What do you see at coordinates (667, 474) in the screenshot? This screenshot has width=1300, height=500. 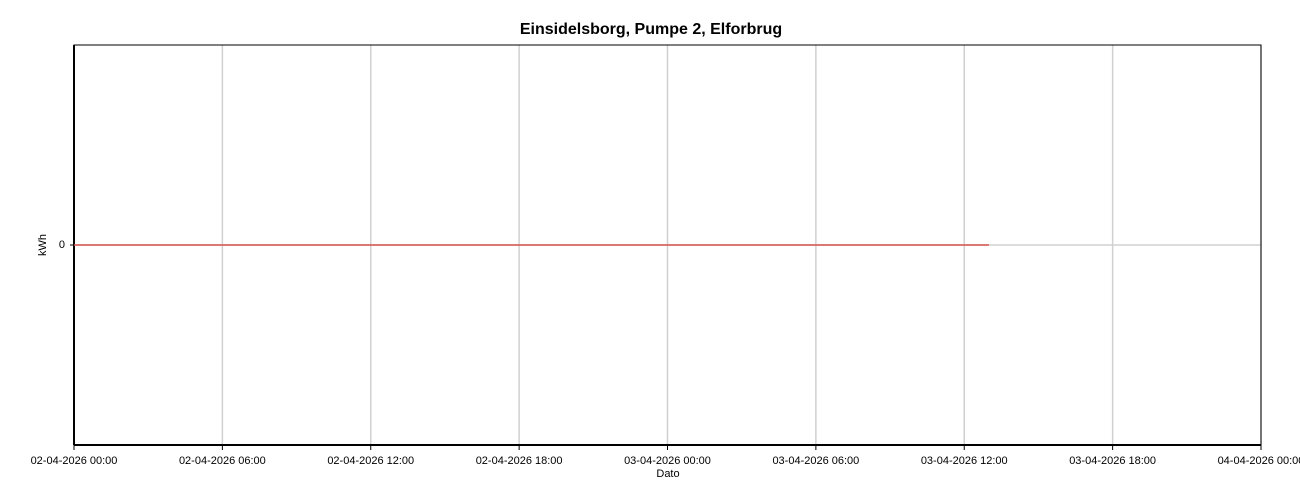 I see `x-axis-label: Dato` at bounding box center [667, 474].